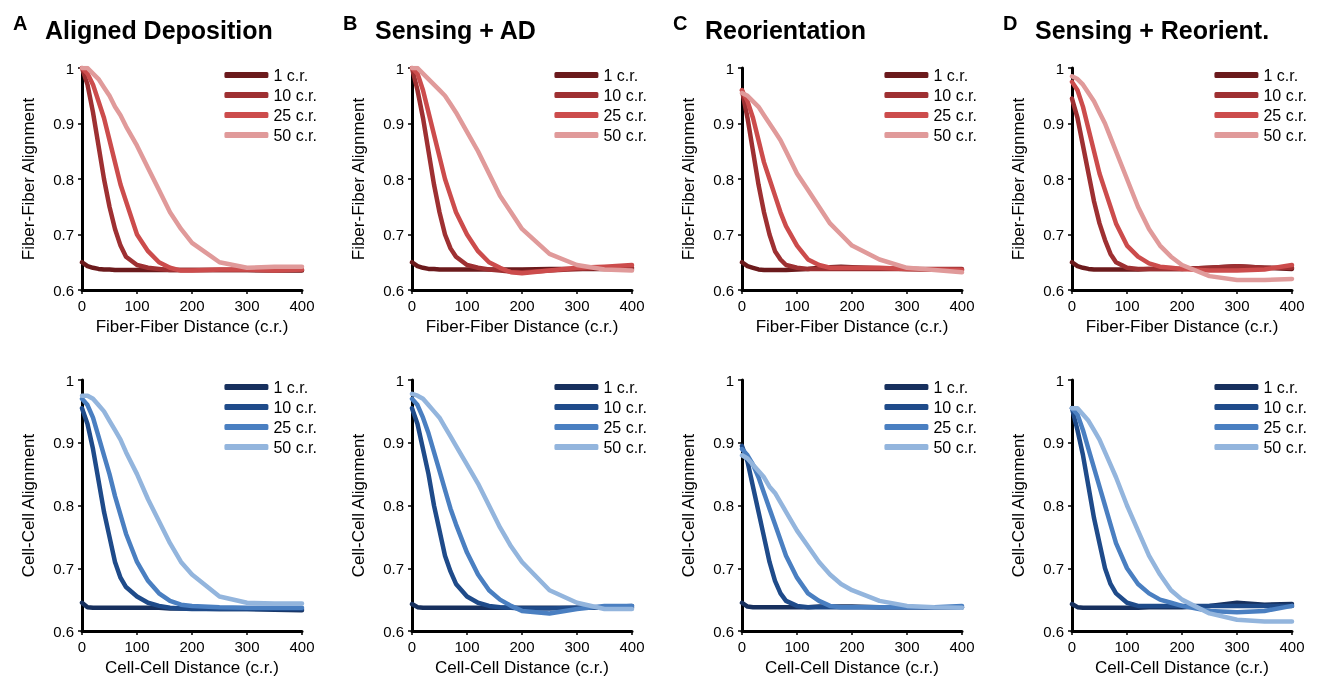  Describe the element at coordinates (350, 23) in the screenshot. I see `text: B` at that location.